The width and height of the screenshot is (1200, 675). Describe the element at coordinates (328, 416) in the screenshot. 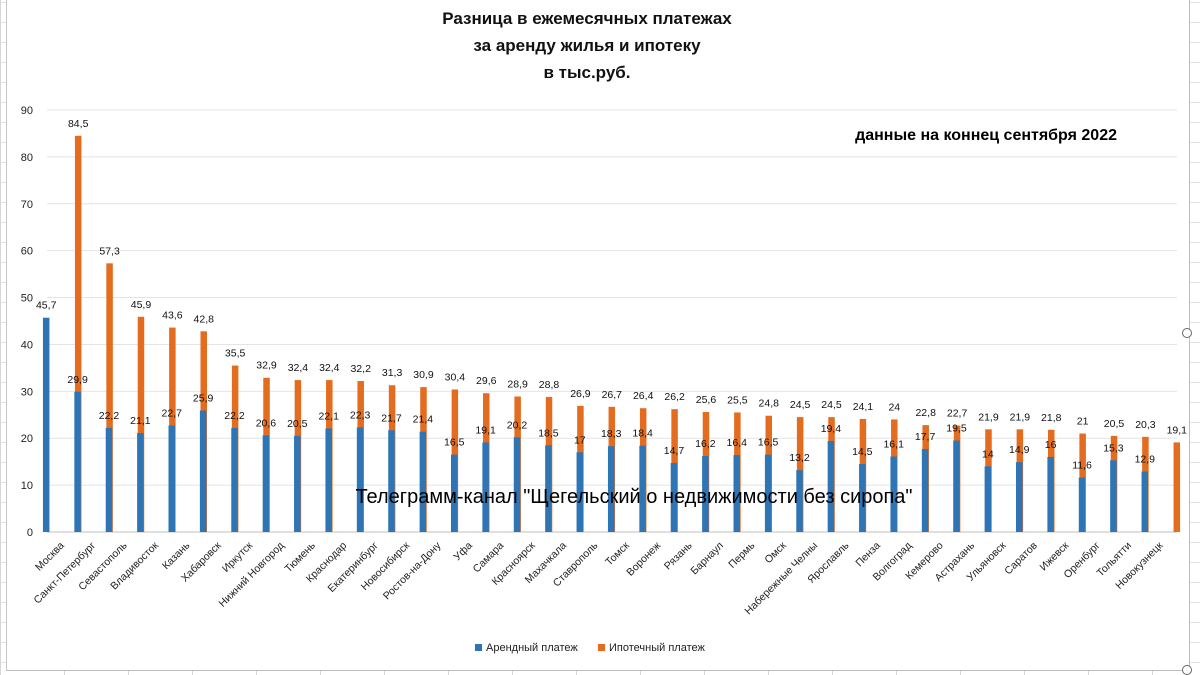

I see `data-label: 22,1` at that location.